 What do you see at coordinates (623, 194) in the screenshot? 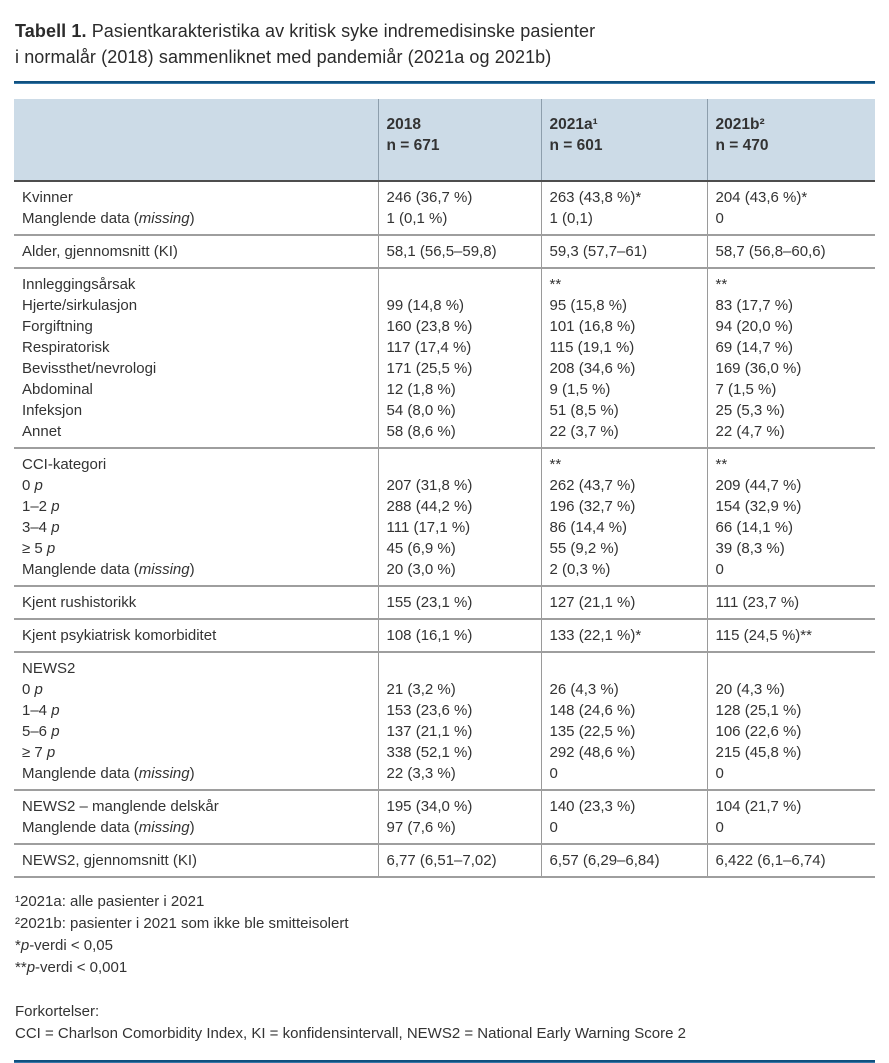
I see `row-value: 263 (43,8 %)*` at bounding box center [623, 194].